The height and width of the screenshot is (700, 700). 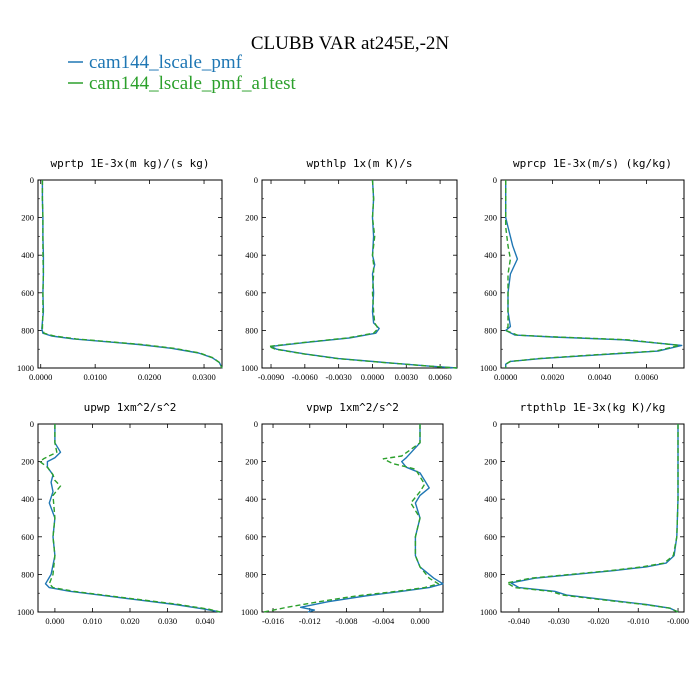 What do you see at coordinates (203, 377) in the screenshot?
I see `x-tick-label: 0.0300` at bounding box center [203, 377].